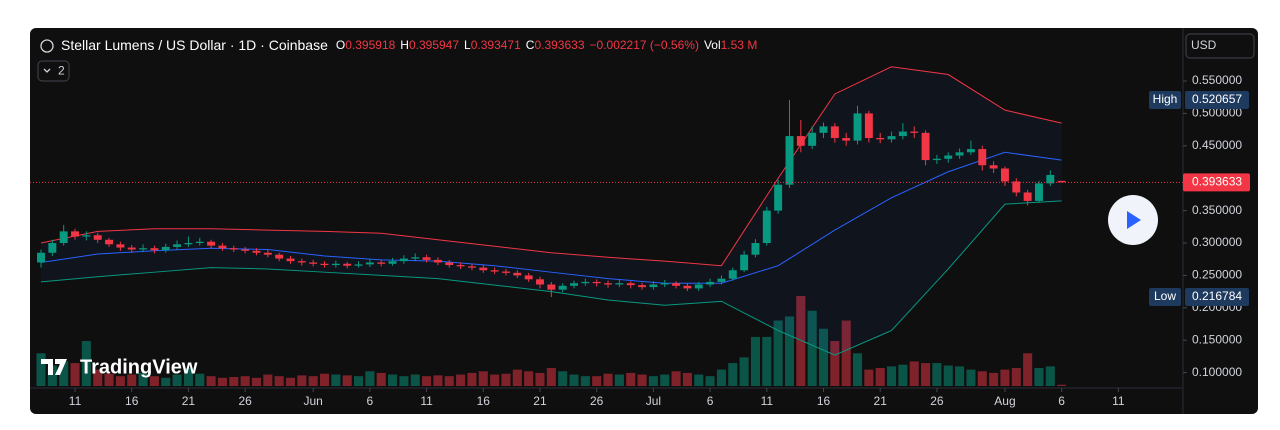  I want to click on x-tick-label: Jul, so click(653, 401).